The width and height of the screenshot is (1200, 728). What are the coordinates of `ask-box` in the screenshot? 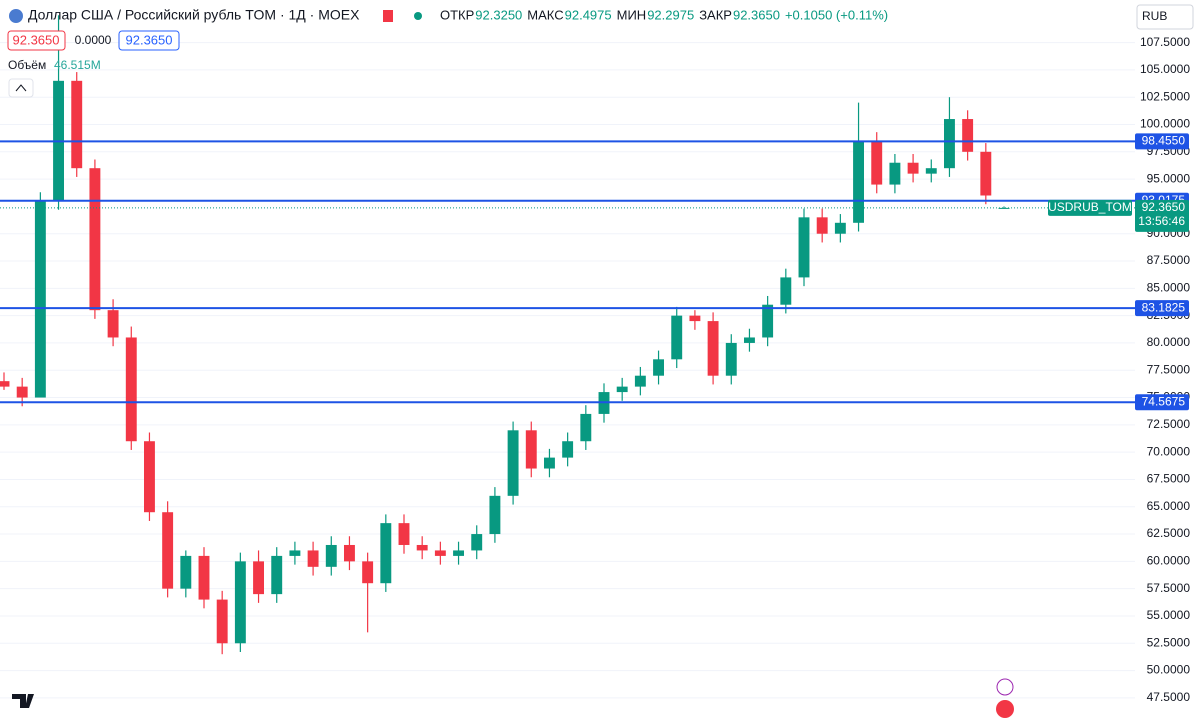 It's located at (149, 40).